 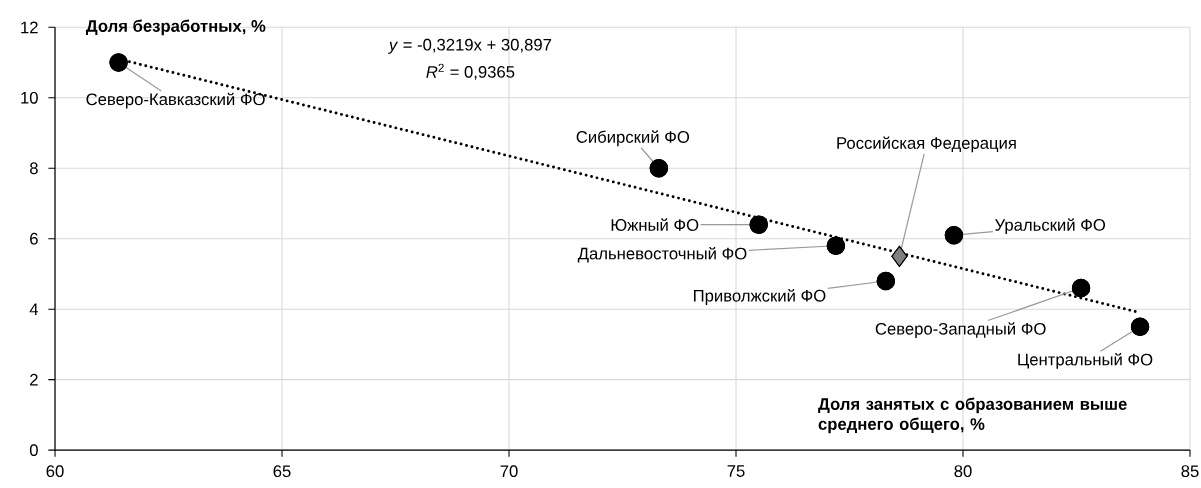 I want to click on text: Северо-Кавказский ФО, so click(x=175, y=100).